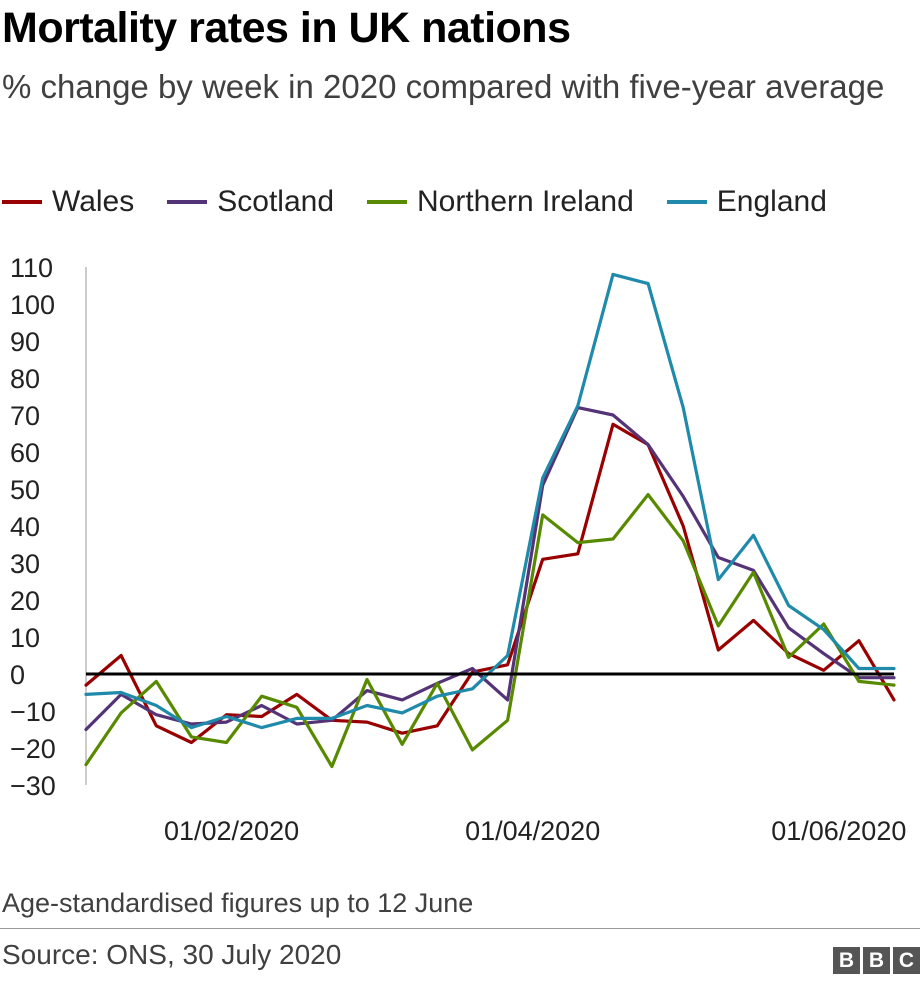  What do you see at coordinates (532, 831) in the screenshot?
I see `x-tick-label: 01/04/2020` at bounding box center [532, 831].